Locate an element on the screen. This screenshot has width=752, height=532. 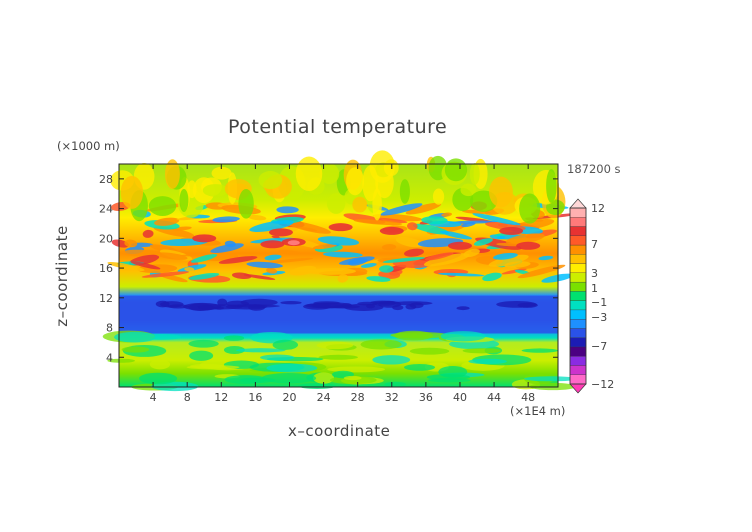
colorbar-max-arrow is located at coordinates (578, 203).